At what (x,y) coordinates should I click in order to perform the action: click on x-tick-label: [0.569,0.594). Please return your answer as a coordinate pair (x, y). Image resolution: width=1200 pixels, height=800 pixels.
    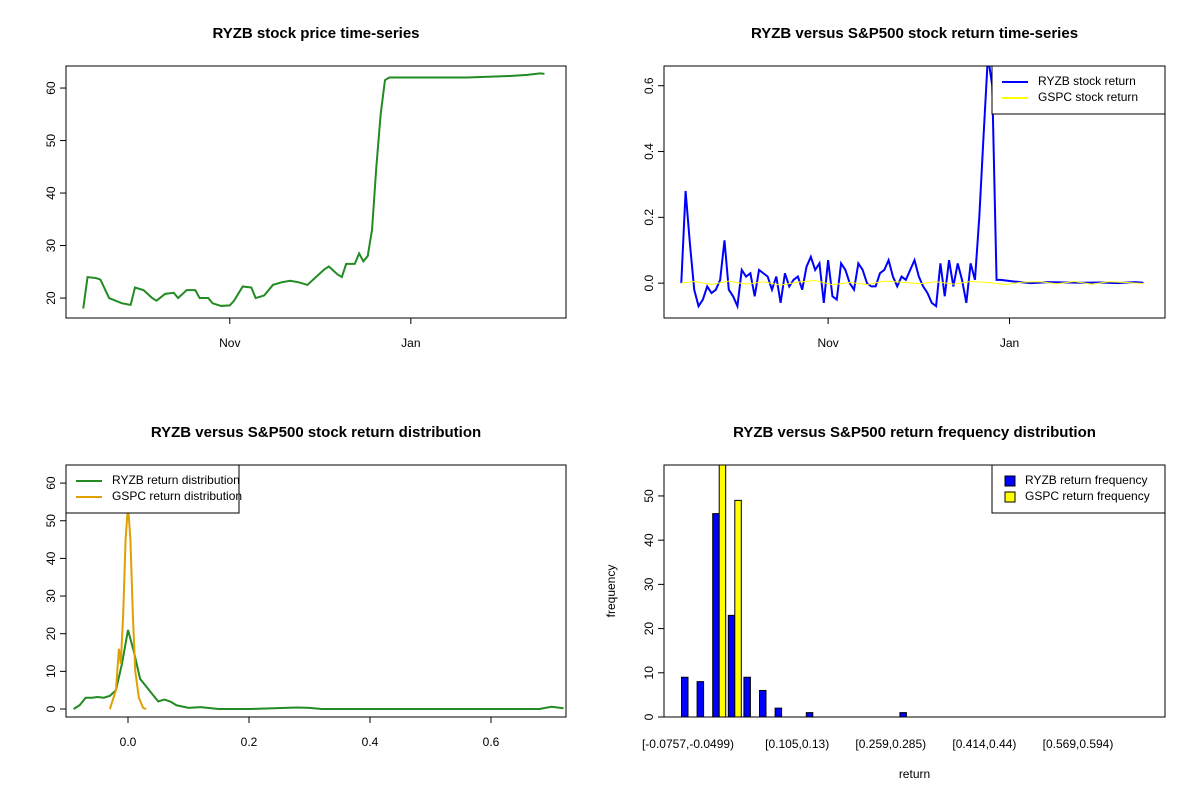
    Looking at the image, I should click on (1078, 744).